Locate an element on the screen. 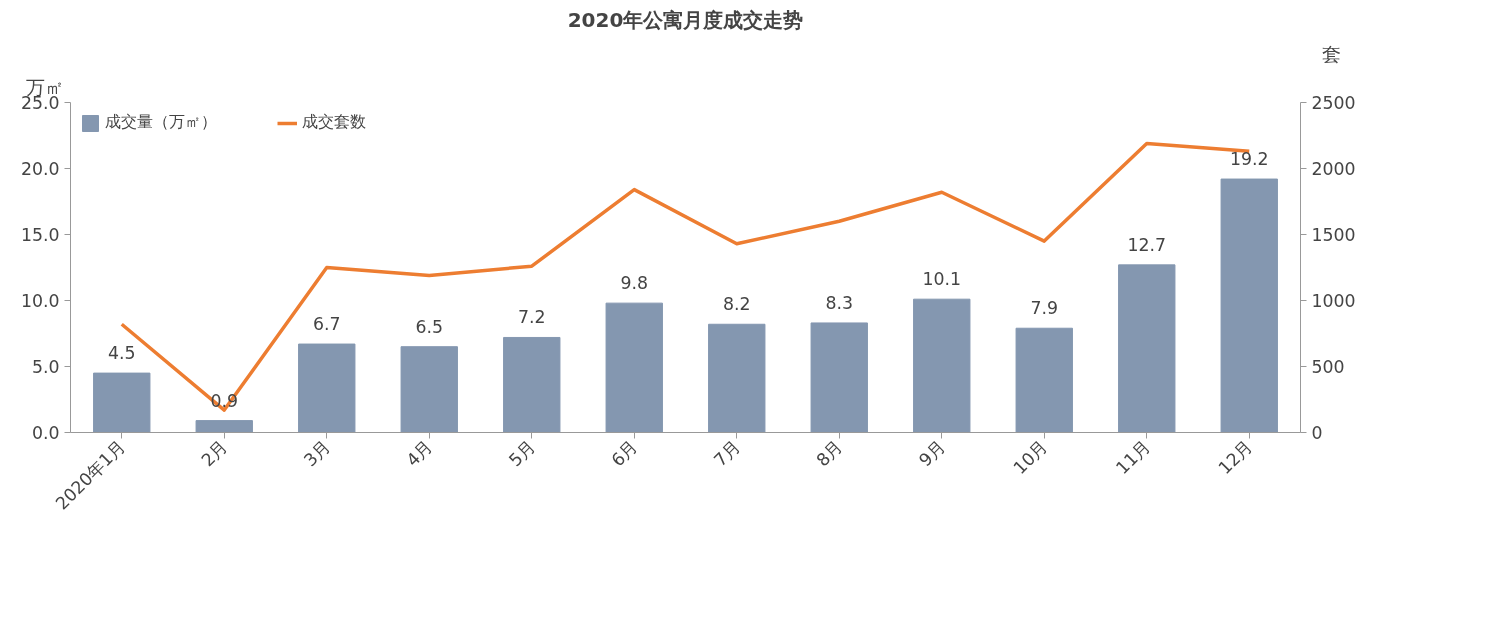  data-label: 7.9 is located at coordinates (1044, 308).